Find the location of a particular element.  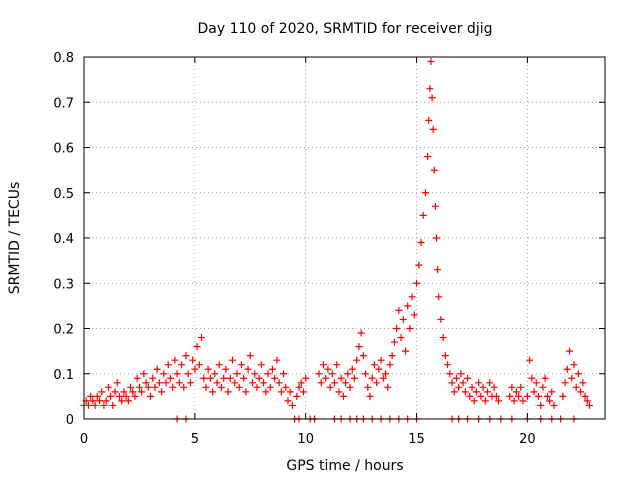

y-tick-label: 0.7 is located at coordinates (63, 103).